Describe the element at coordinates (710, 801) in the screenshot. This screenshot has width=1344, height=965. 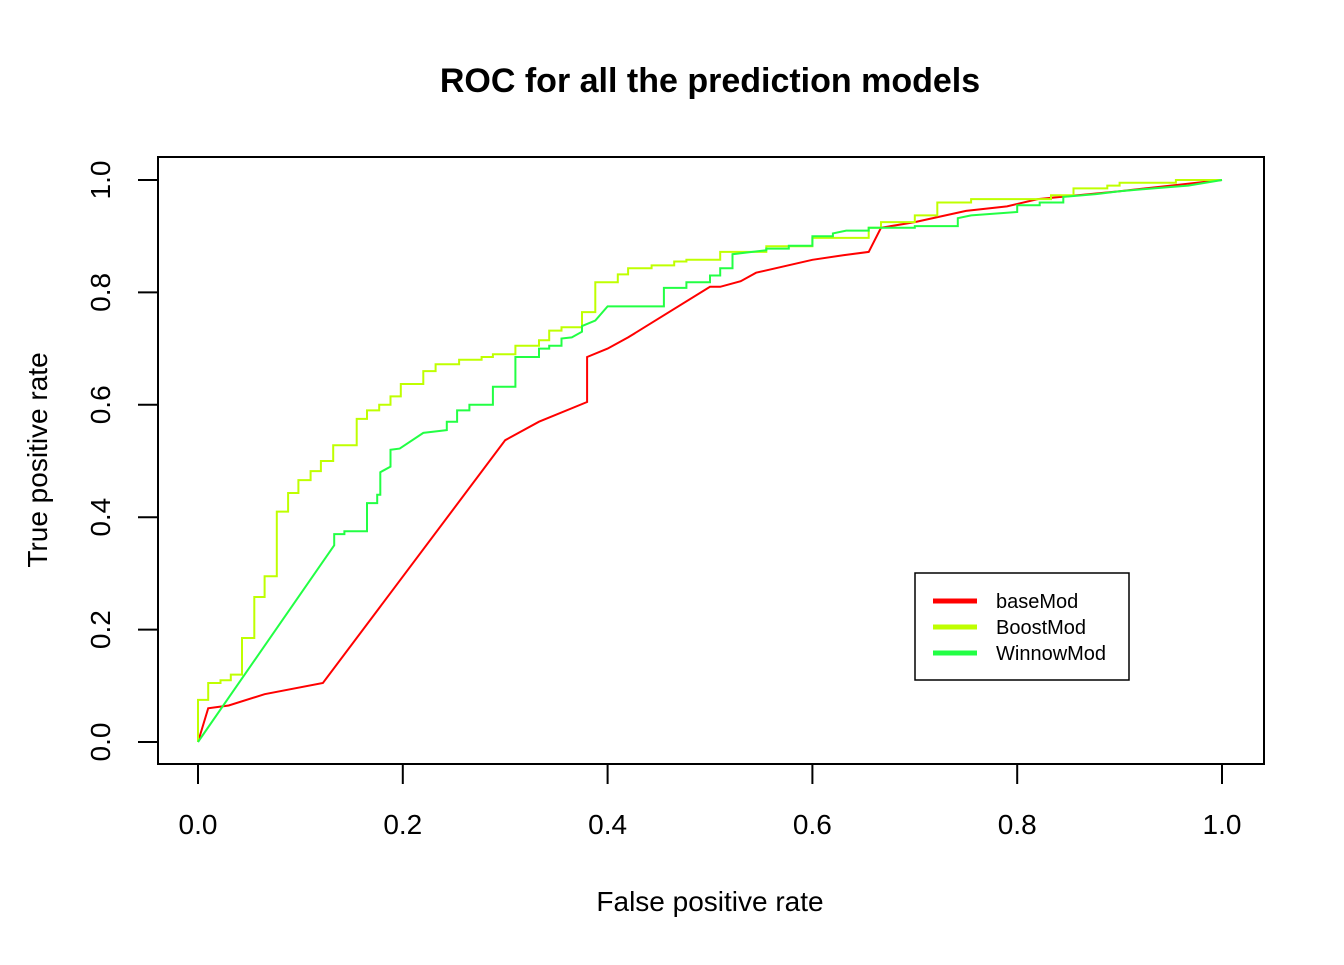
I see `x-axis: 0.0 0.2 0.4 0.6 0.8 1.0` at that location.